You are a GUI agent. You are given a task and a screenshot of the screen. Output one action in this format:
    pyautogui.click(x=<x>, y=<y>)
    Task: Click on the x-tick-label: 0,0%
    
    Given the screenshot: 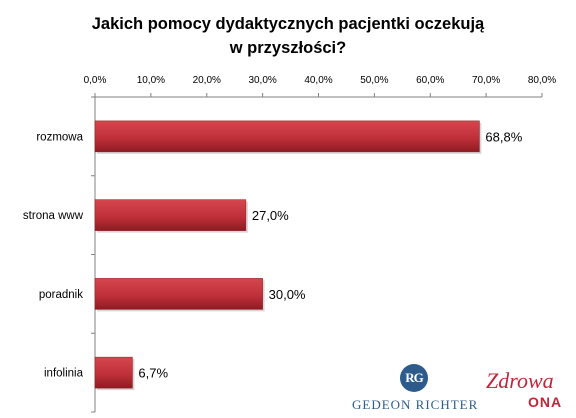 What is the action you would take?
    pyautogui.click(x=95, y=80)
    